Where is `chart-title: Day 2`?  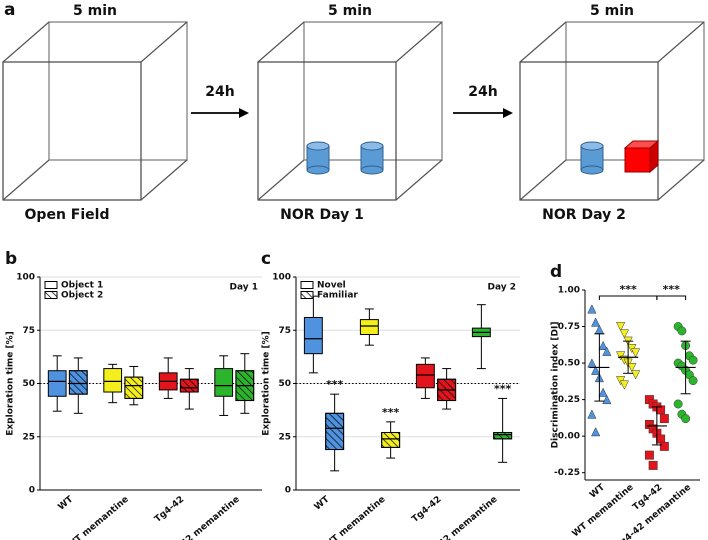 chart-title: Day 2 is located at coordinates (501, 288).